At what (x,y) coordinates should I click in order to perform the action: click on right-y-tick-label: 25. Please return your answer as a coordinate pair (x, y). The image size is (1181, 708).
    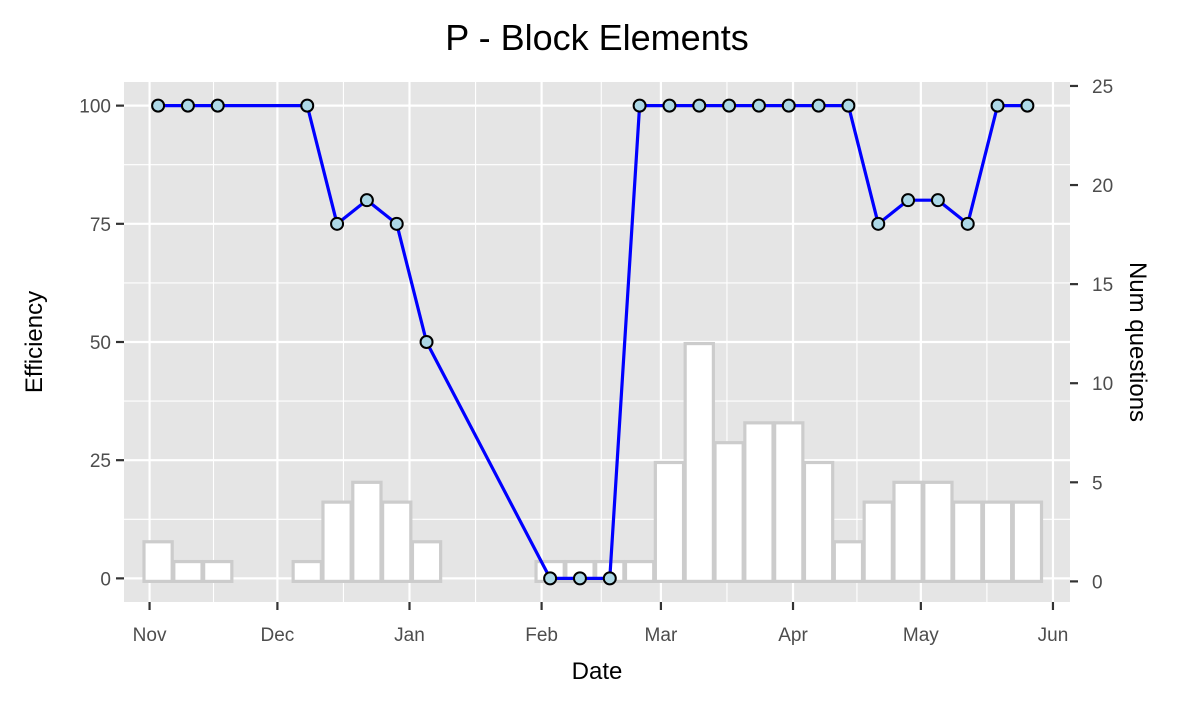
    Looking at the image, I should click on (1102, 87).